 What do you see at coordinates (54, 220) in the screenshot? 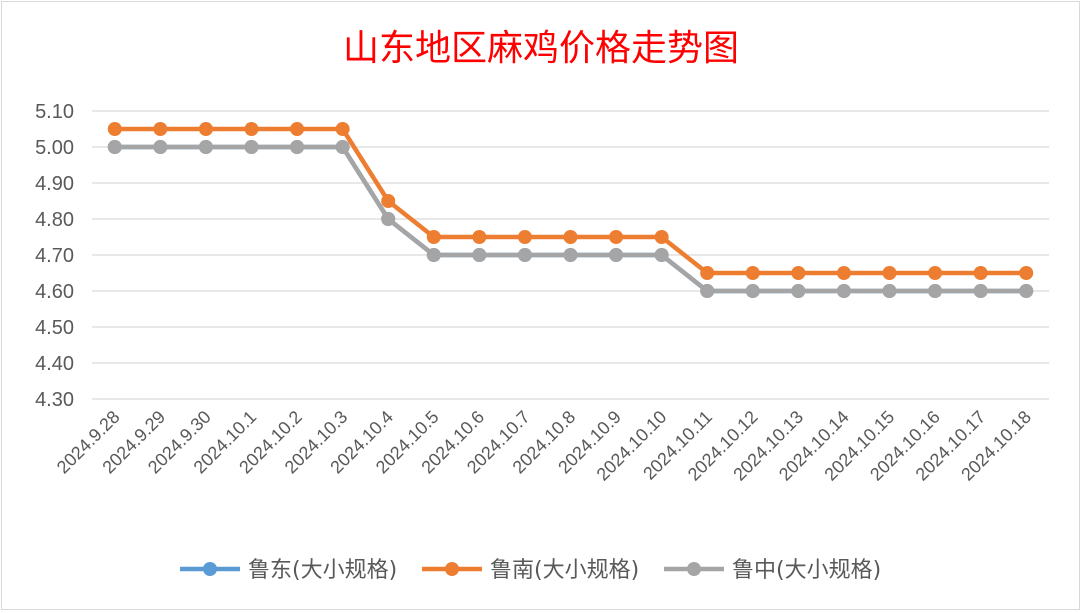
I see `y-tick-label: 4.80` at bounding box center [54, 220].